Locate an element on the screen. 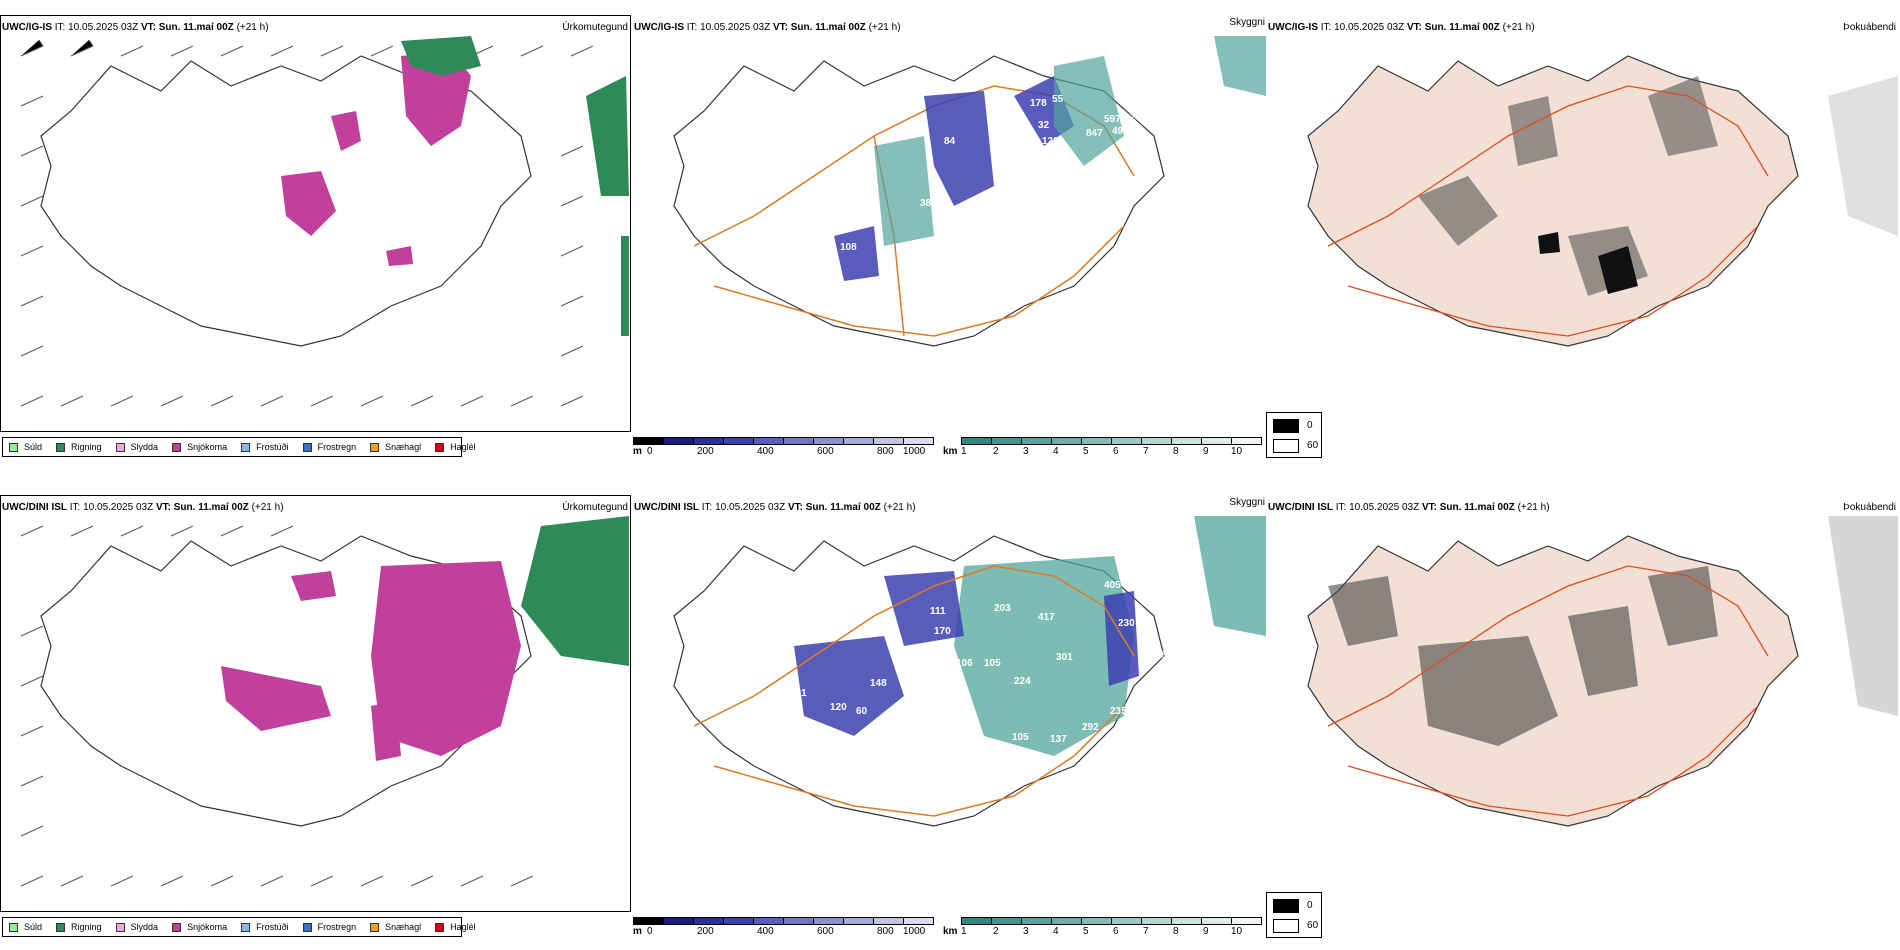  vis-label: 498 is located at coordinates (1120, 131).